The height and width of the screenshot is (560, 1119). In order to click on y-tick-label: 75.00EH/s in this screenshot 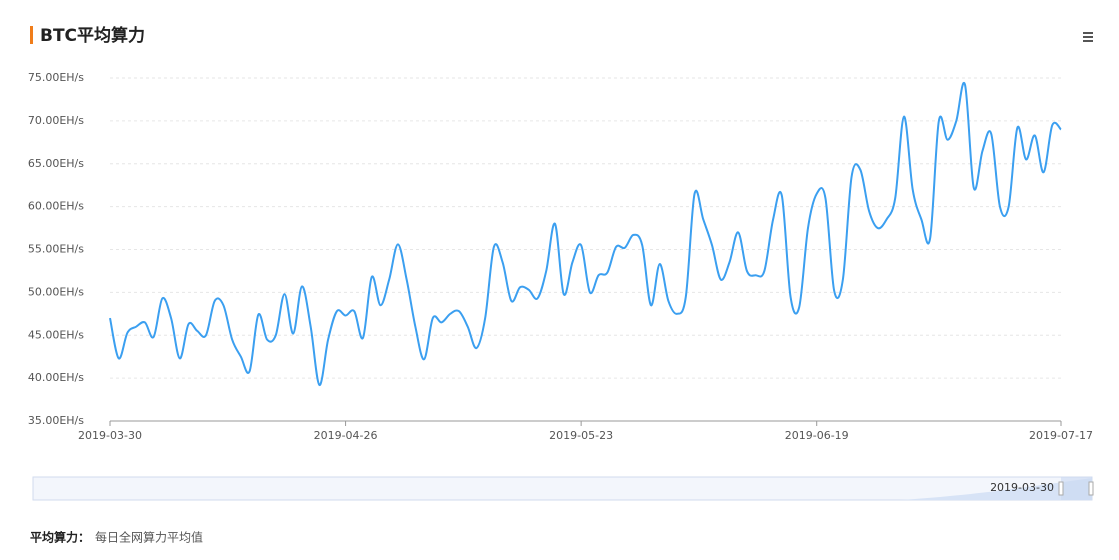, I will do `click(56, 77)`.